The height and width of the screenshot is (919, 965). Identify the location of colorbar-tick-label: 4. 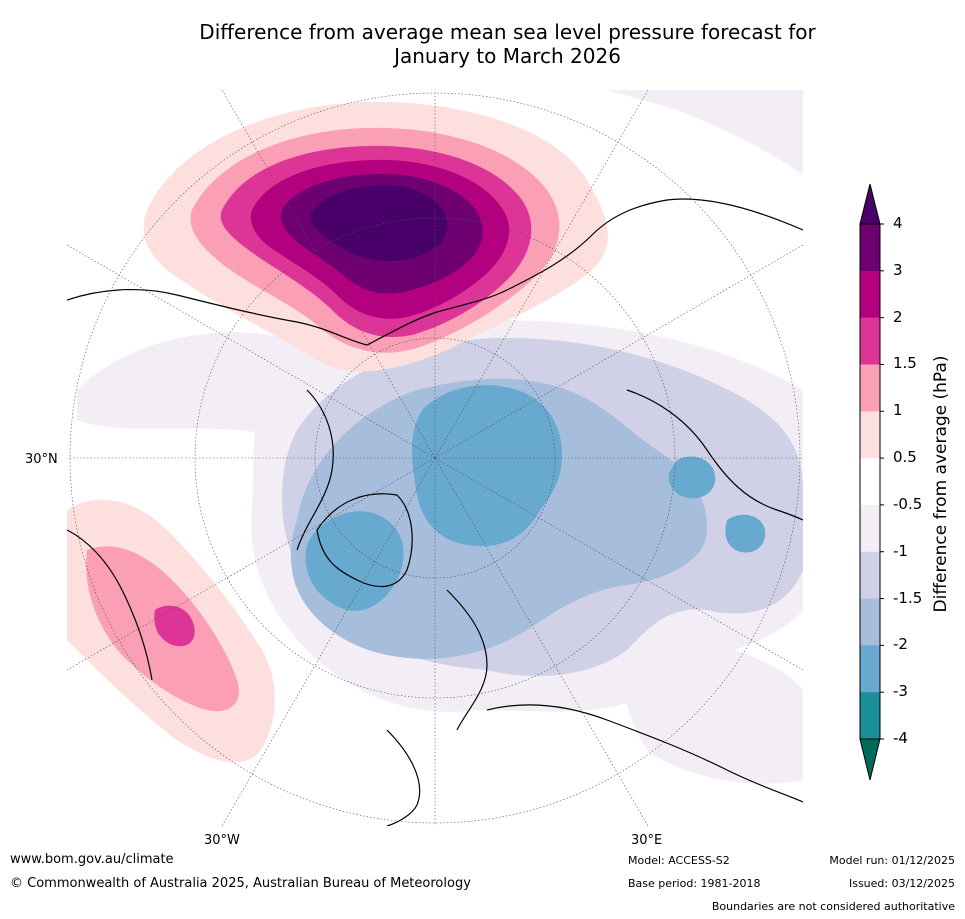
(898, 223).